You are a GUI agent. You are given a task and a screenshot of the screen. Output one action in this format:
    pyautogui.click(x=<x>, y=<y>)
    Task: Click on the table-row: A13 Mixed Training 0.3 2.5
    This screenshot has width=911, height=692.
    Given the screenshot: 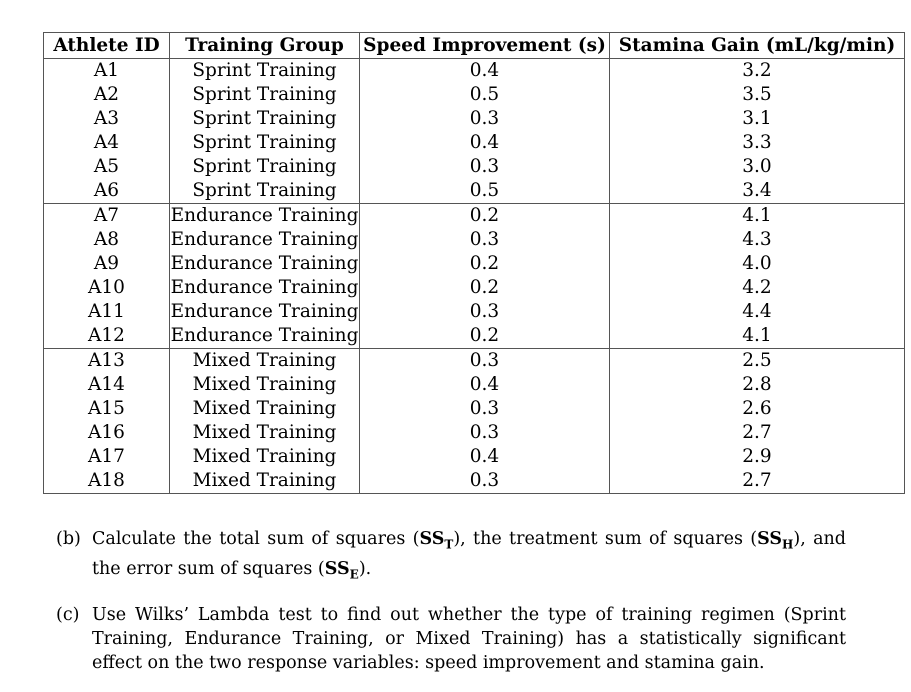 What is the action you would take?
    pyautogui.click(x=474, y=360)
    